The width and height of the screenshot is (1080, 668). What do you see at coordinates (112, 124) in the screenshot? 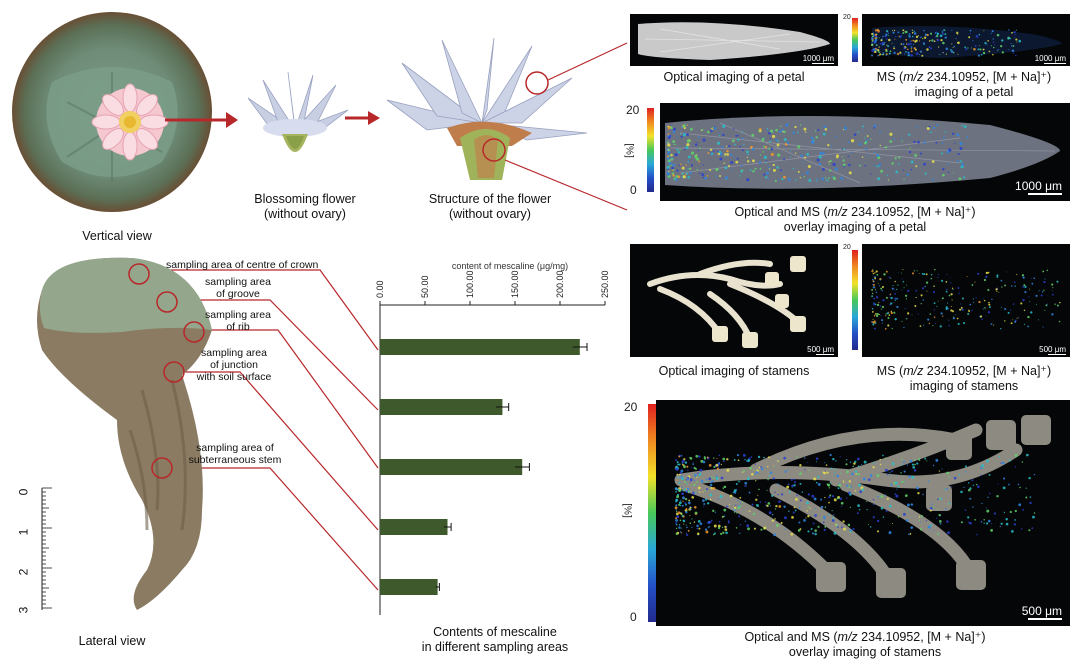
I see `cactus-ribs` at bounding box center [112, 124].